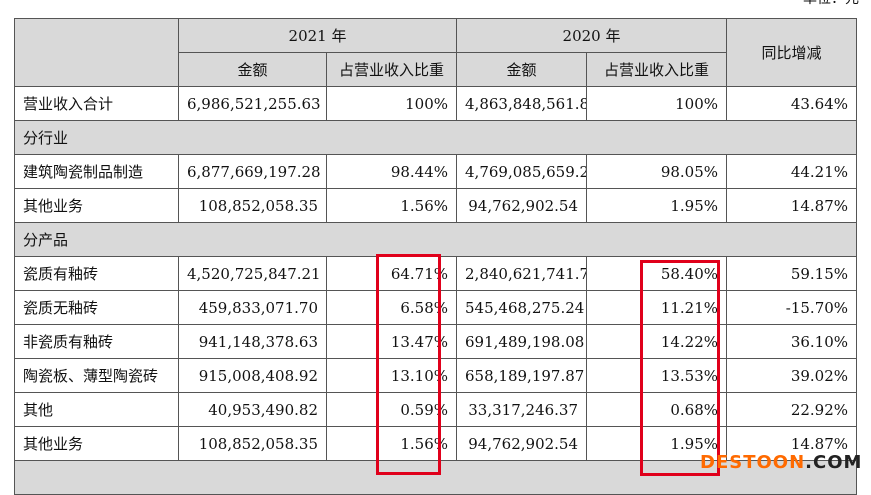 Image resolution: width=871 pixels, height=495 pixels. I want to click on watermark-main: DESTOON, so click(753, 462).